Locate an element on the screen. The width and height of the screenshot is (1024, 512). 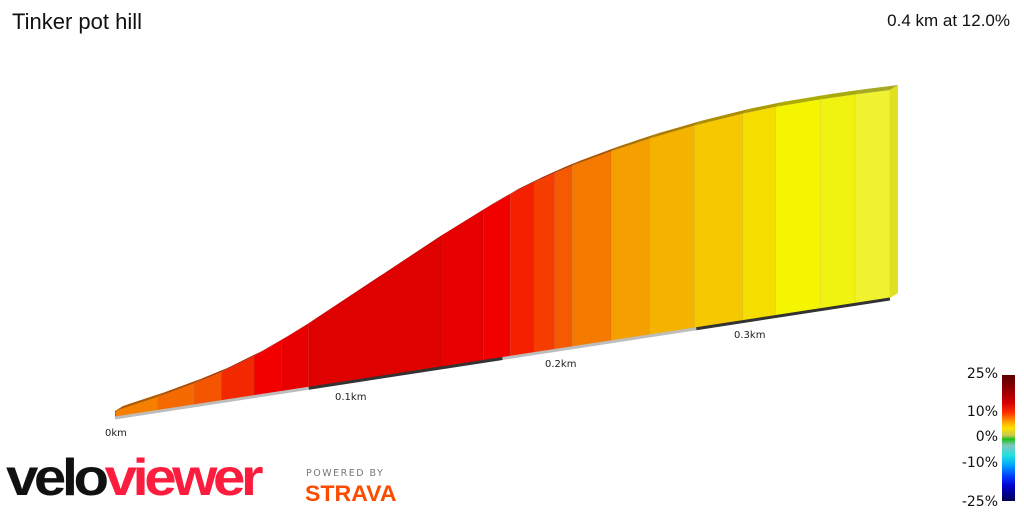
segment-summary: 0.4 km at 12.0% is located at coordinates (948, 20).